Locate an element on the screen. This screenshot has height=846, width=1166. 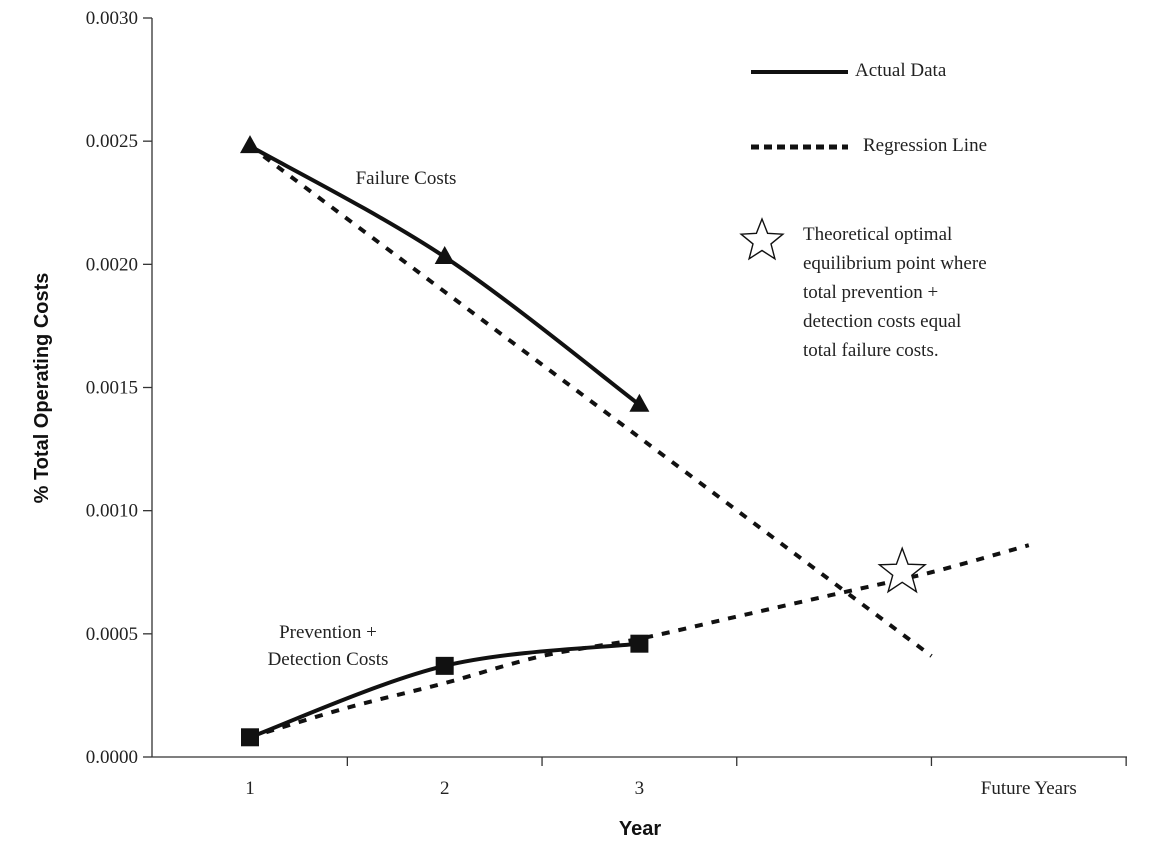
series-label: Failure Costs is located at coordinates (406, 178).